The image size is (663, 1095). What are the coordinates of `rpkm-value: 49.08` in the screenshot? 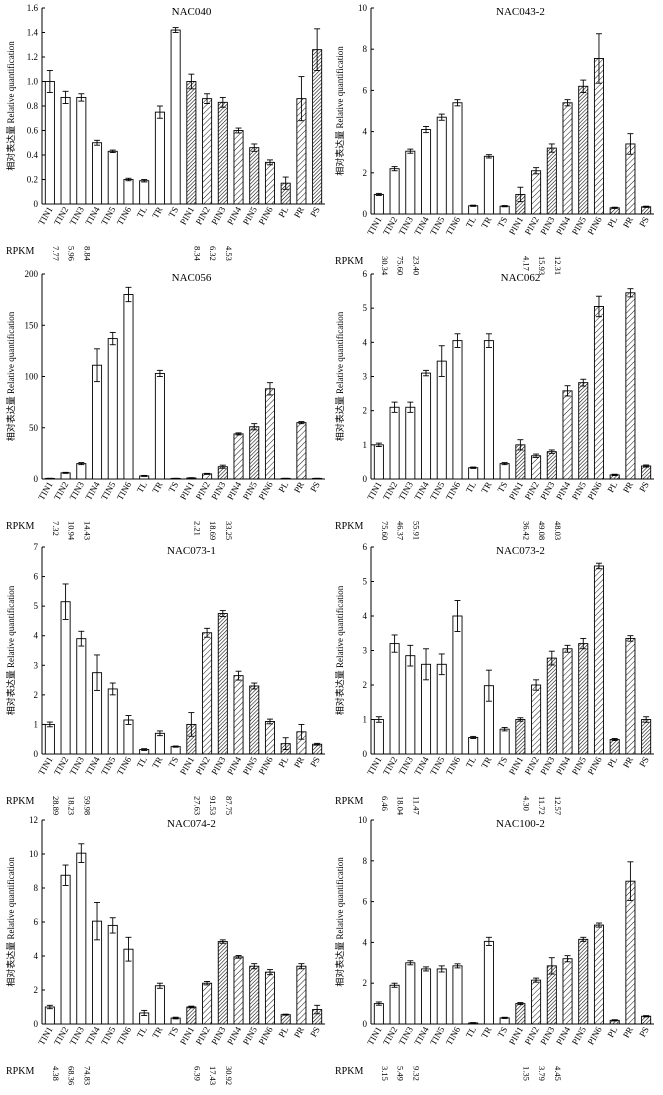 It's located at (542, 530).